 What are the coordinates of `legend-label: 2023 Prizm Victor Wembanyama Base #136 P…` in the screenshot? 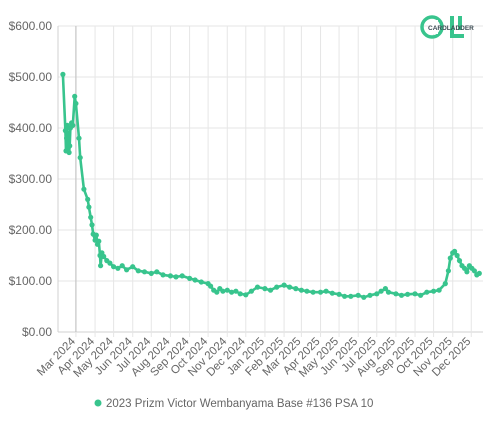 It's located at (239, 404).